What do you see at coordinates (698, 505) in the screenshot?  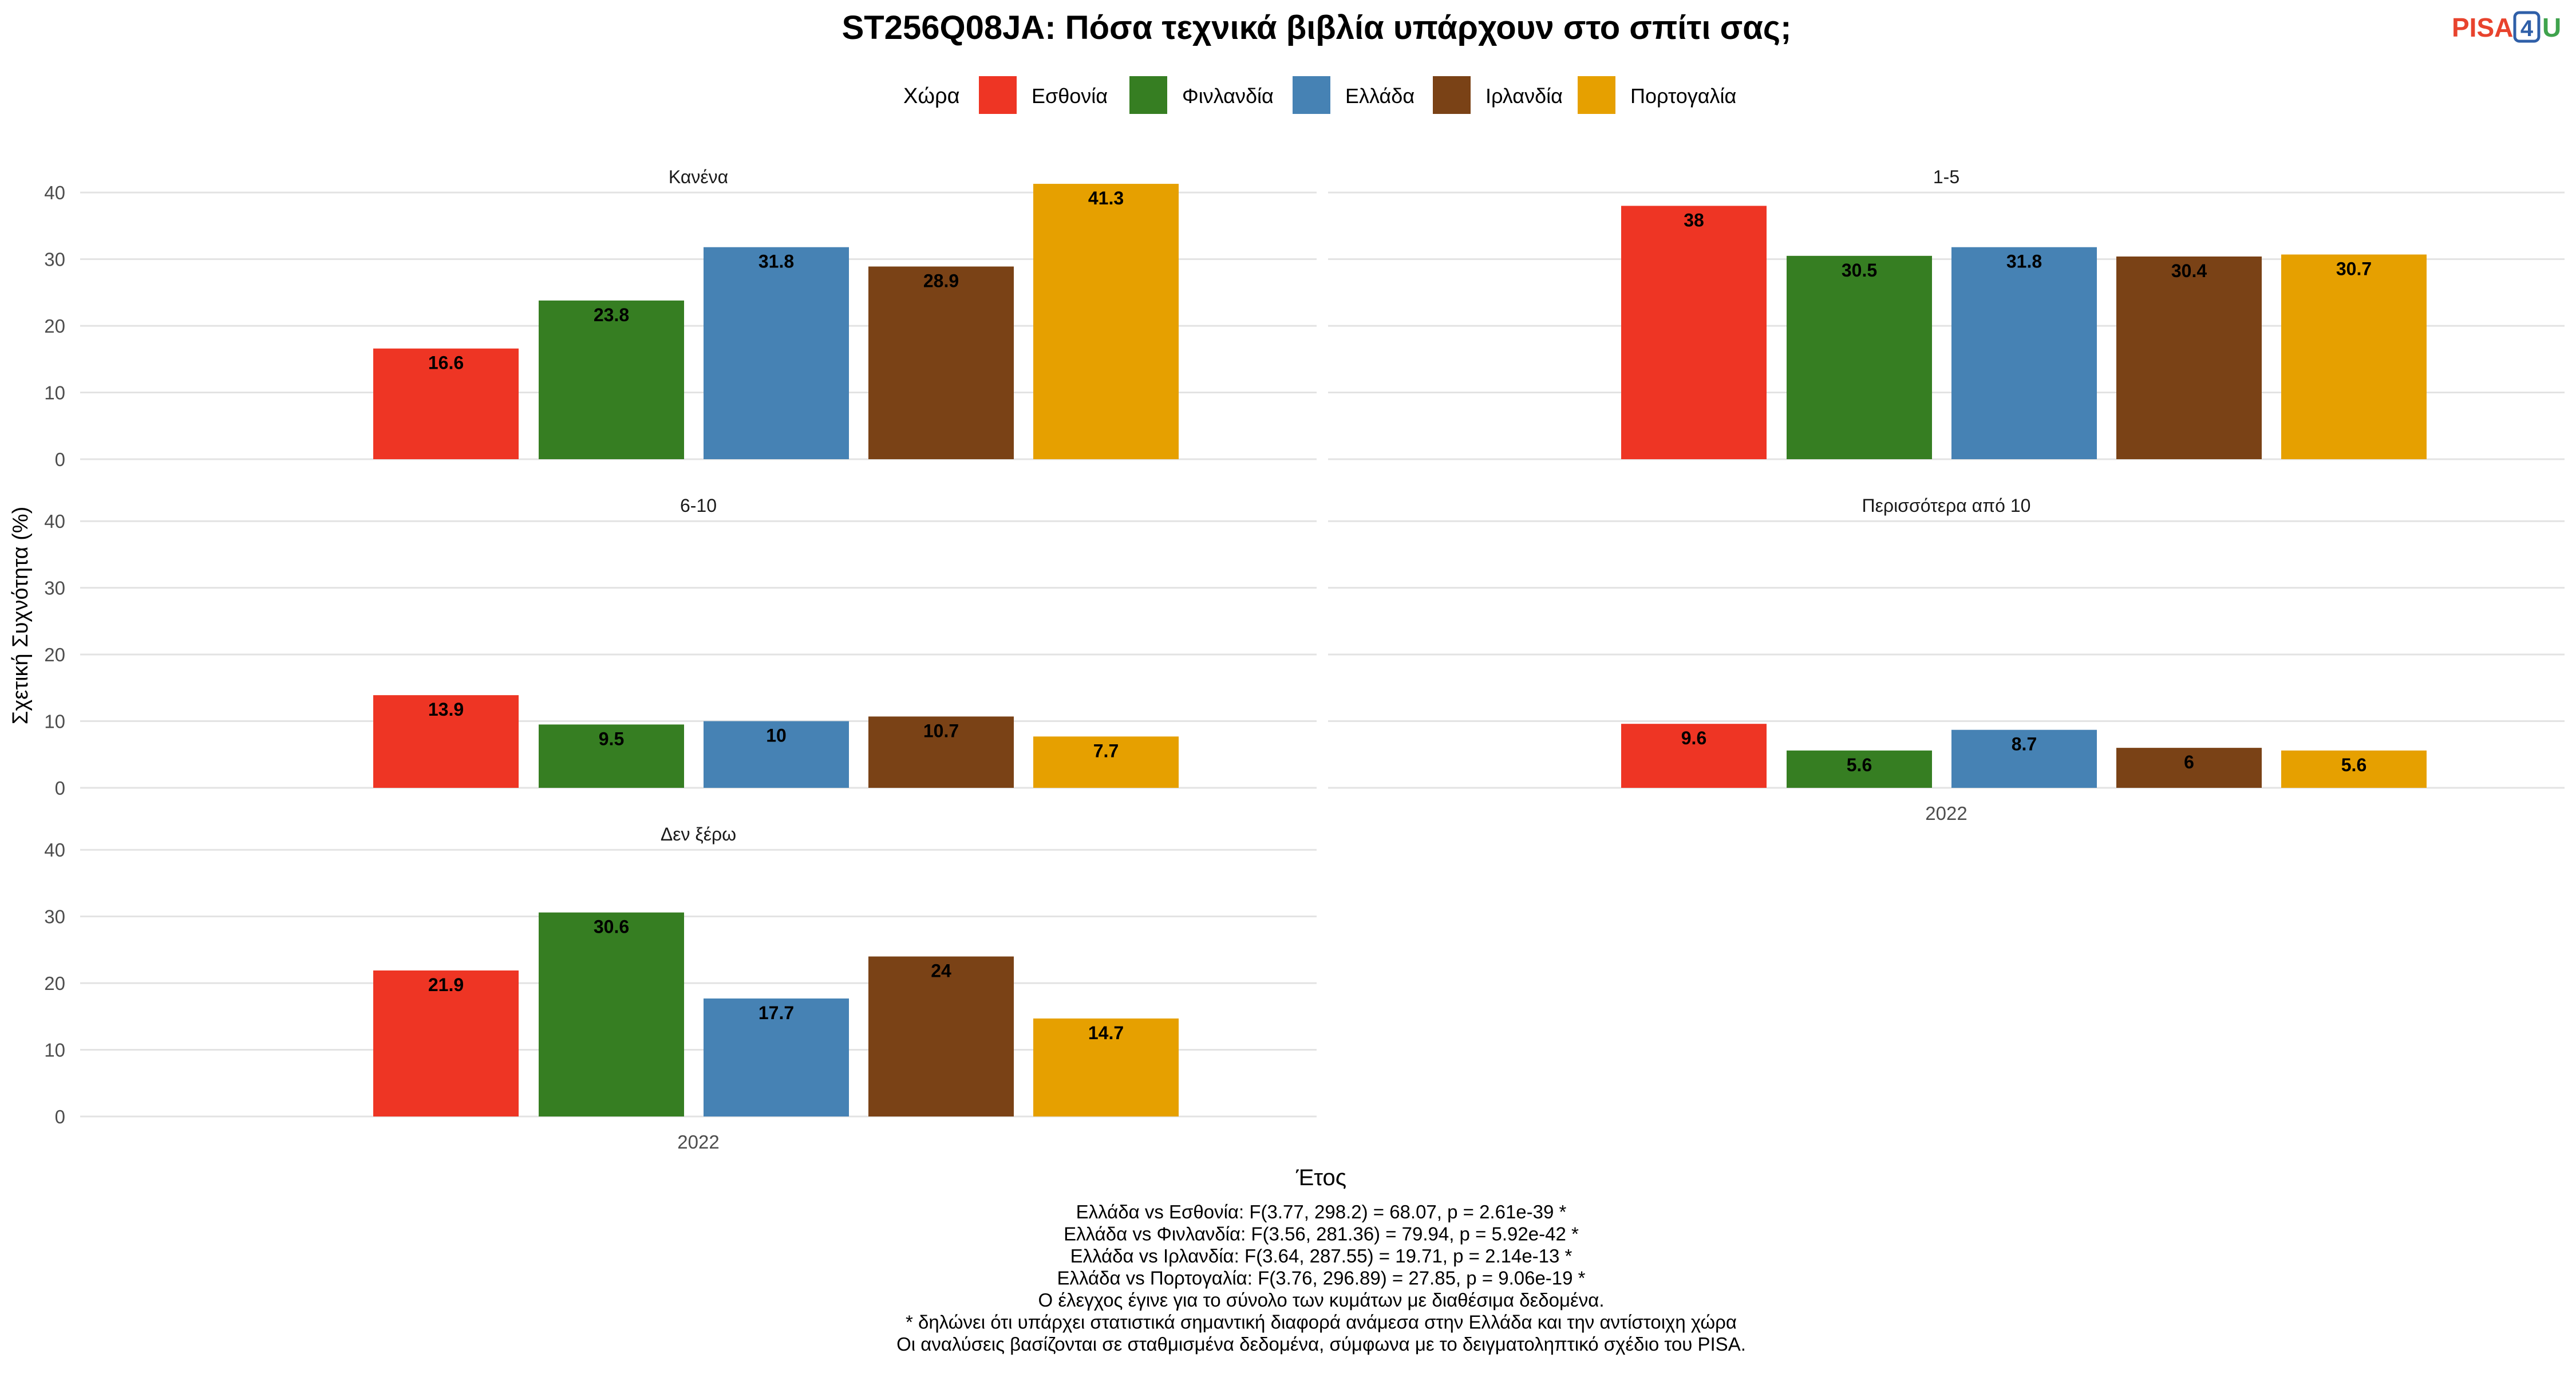 I see `panel-label: 6-10` at bounding box center [698, 505].